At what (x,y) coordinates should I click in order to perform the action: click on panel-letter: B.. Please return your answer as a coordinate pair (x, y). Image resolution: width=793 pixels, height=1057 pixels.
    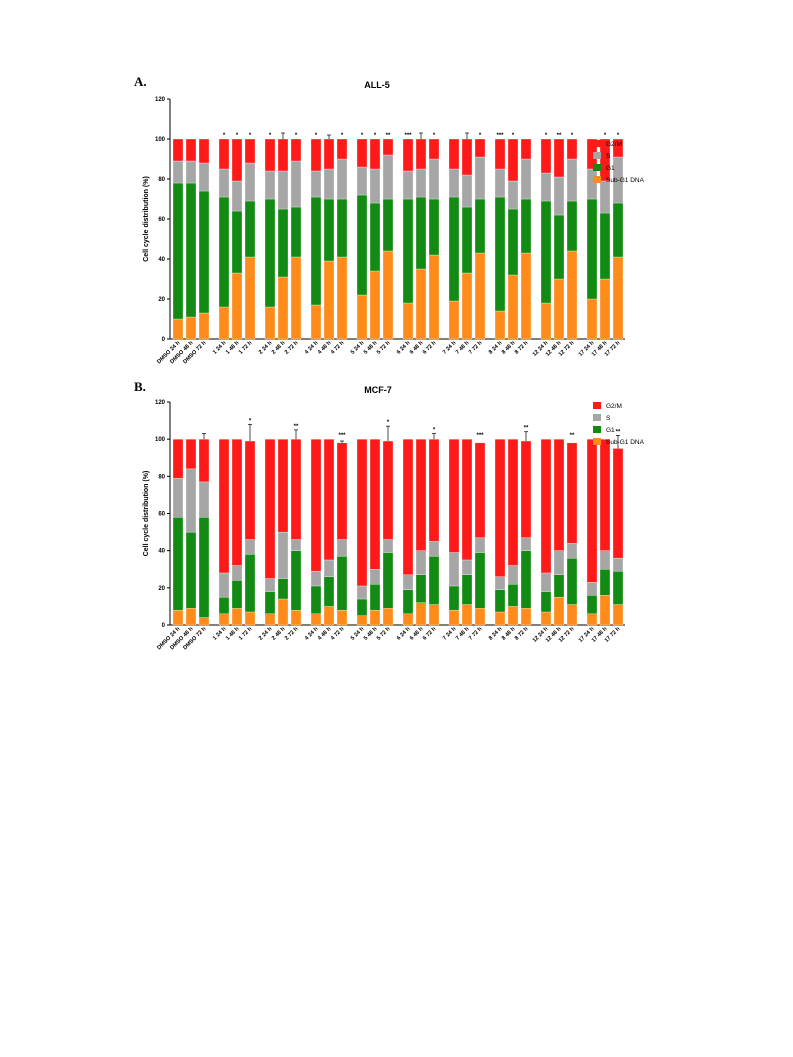
    Looking at the image, I should click on (140, 386).